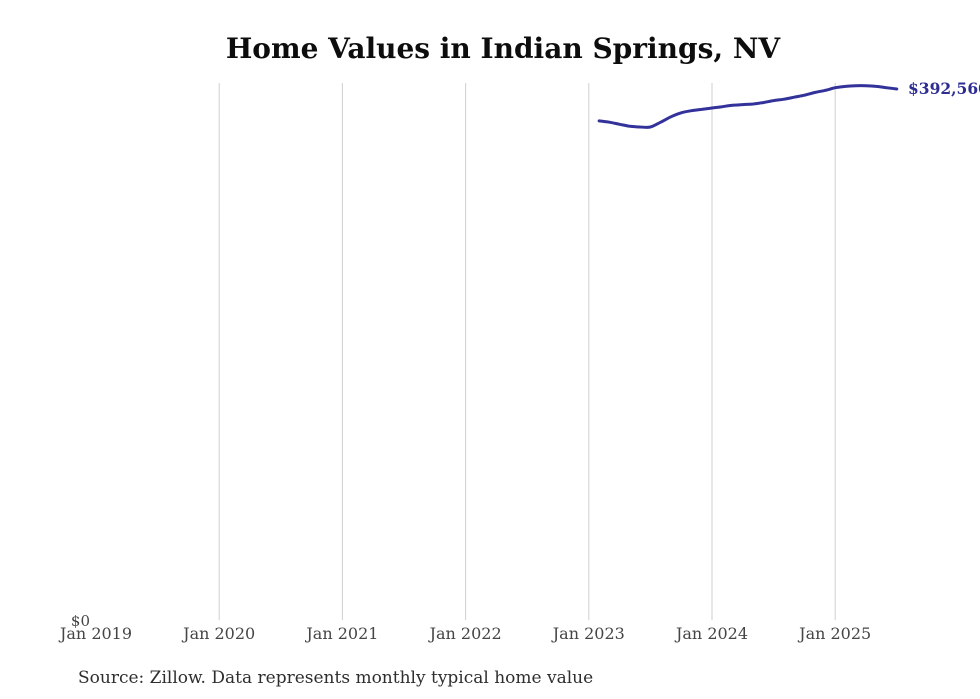 The width and height of the screenshot is (980, 699). What do you see at coordinates (218, 633) in the screenshot?
I see `x-axis-tick-label: Jan 2020` at bounding box center [218, 633].